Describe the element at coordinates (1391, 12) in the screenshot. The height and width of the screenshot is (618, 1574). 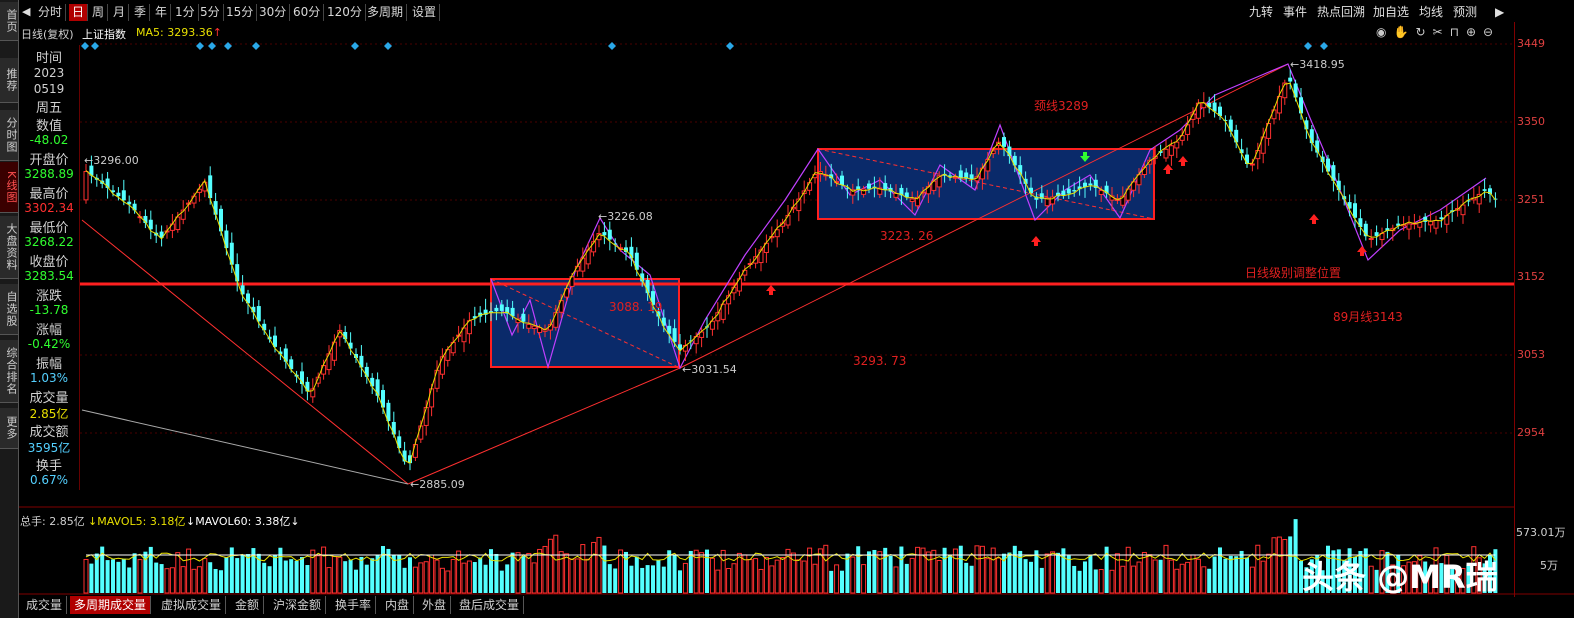
I see `add-watchlist-button: 加自选` at that location.